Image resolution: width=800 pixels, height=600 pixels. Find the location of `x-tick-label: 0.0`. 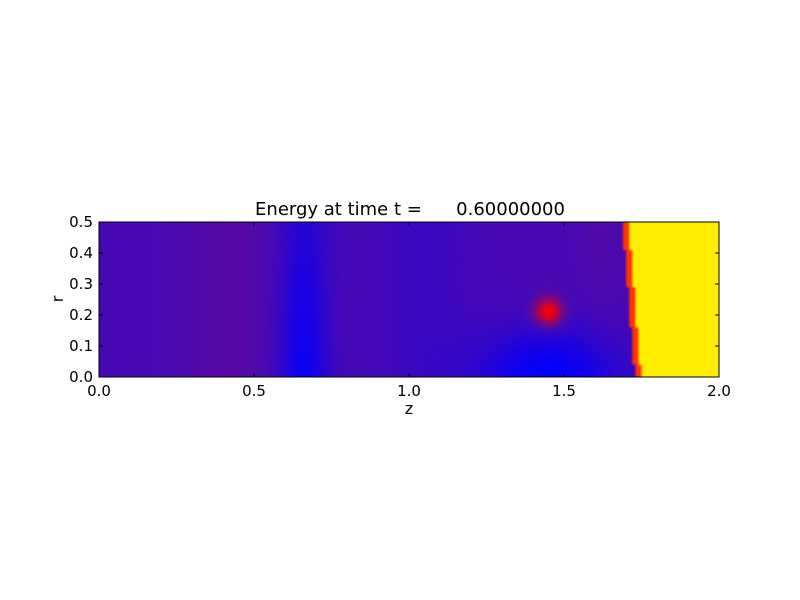

x-tick-label: 0.0 is located at coordinates (99, 391).